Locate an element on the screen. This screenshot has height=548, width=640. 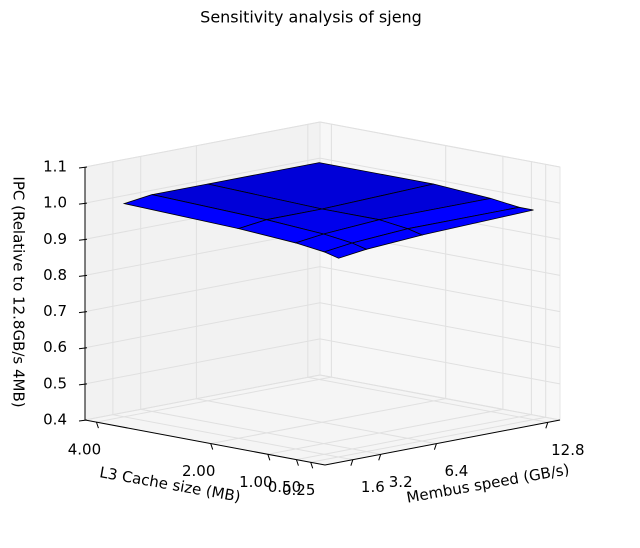
x-tick-label: 0.50 is located at coordinates (284, 487).